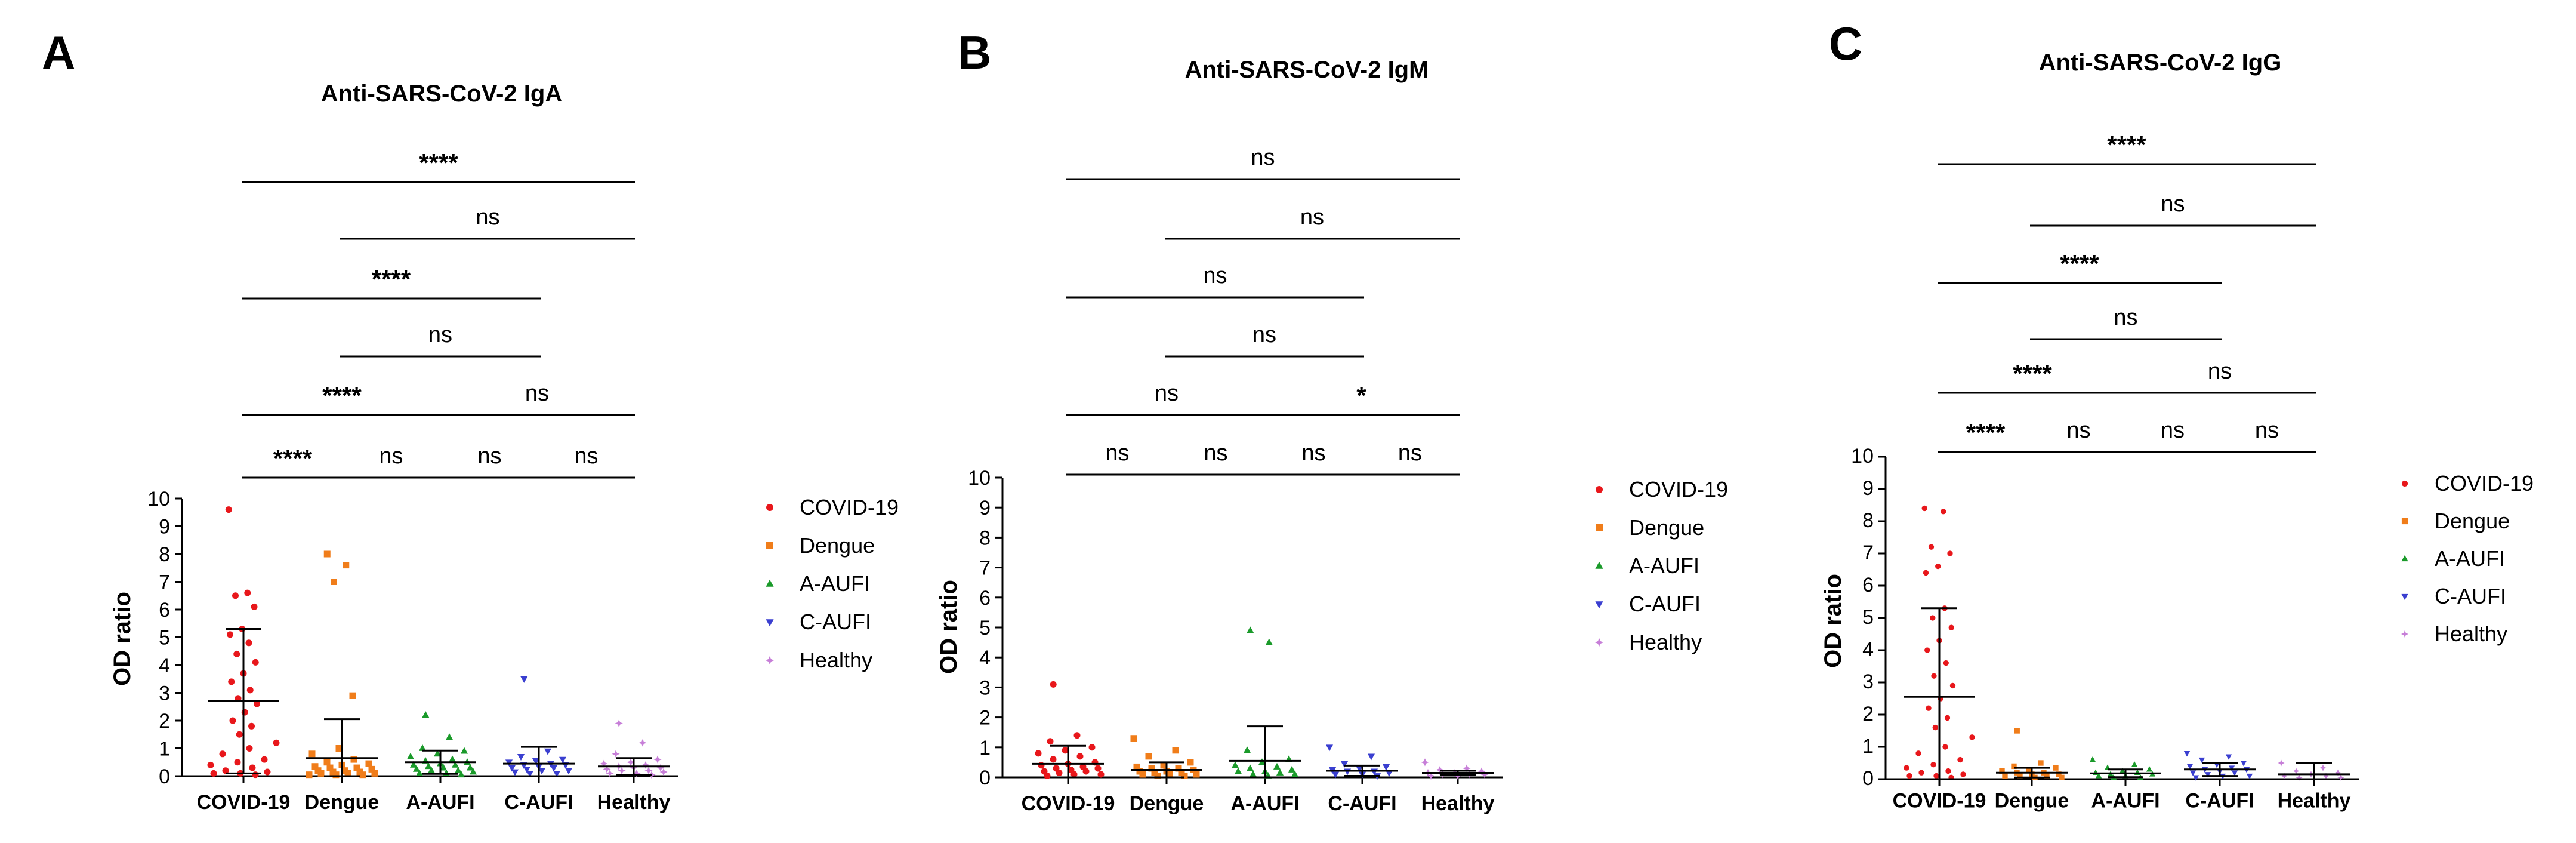 This screenshot has height=843, width=2576. Describe the element at coordinates (985, 568) in the screenshot. I see `y-tick-label: 7` at that location.